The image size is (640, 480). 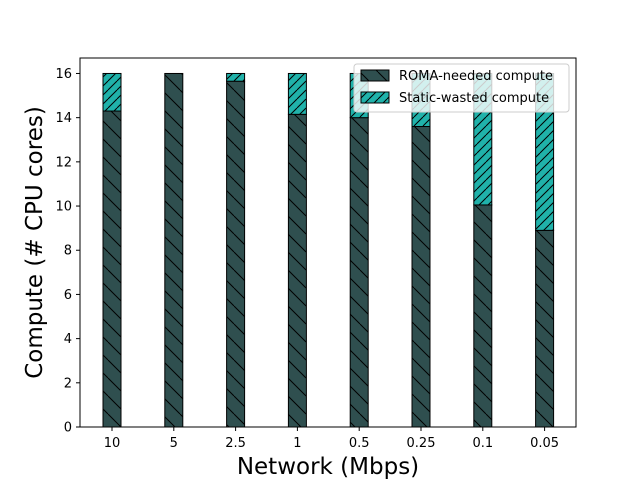 I want to click on y-tick-label: 6, so click(x=68, y=295).